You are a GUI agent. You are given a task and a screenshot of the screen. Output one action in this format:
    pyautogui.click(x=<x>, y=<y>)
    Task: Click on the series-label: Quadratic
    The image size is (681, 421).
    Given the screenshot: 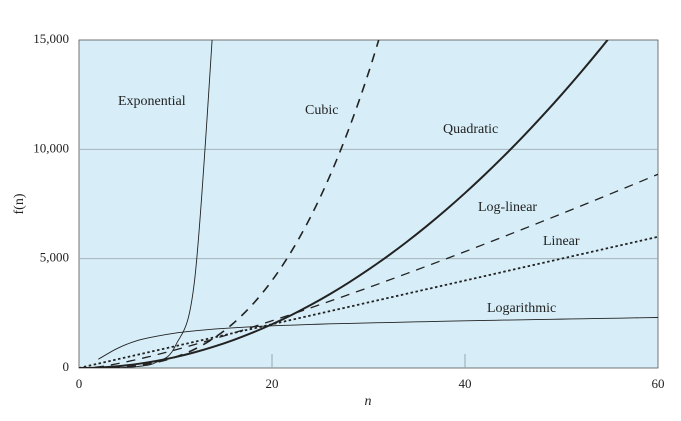 What is the action you would take?
    pyautogui.click(x=470, y=129)
    